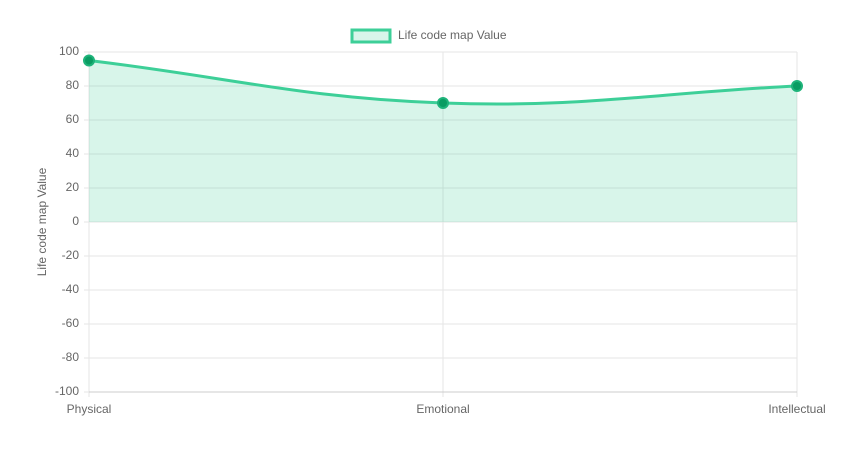  Describe the element at coordinates (796, 409) in the screenshot. I see `x-tick-label: Intellectual` at that location.